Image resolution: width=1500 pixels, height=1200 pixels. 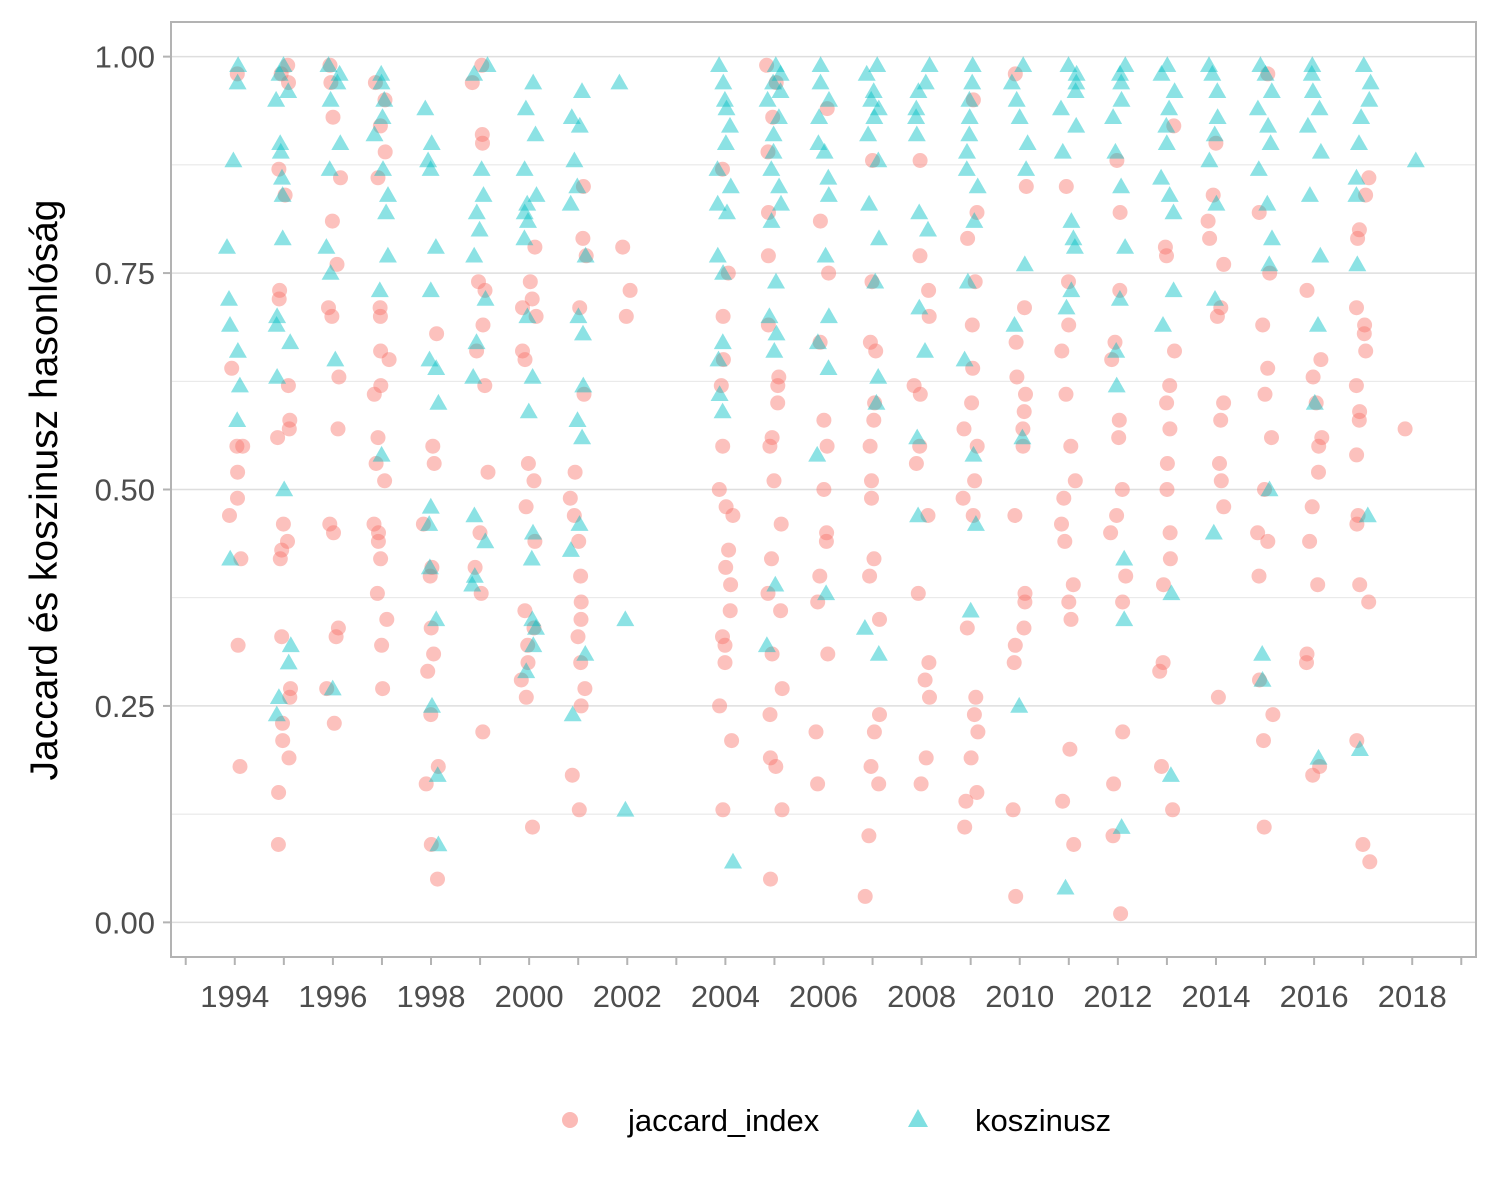 I want to click on y-tick-label: 0.00, so click(x=125, y=922).